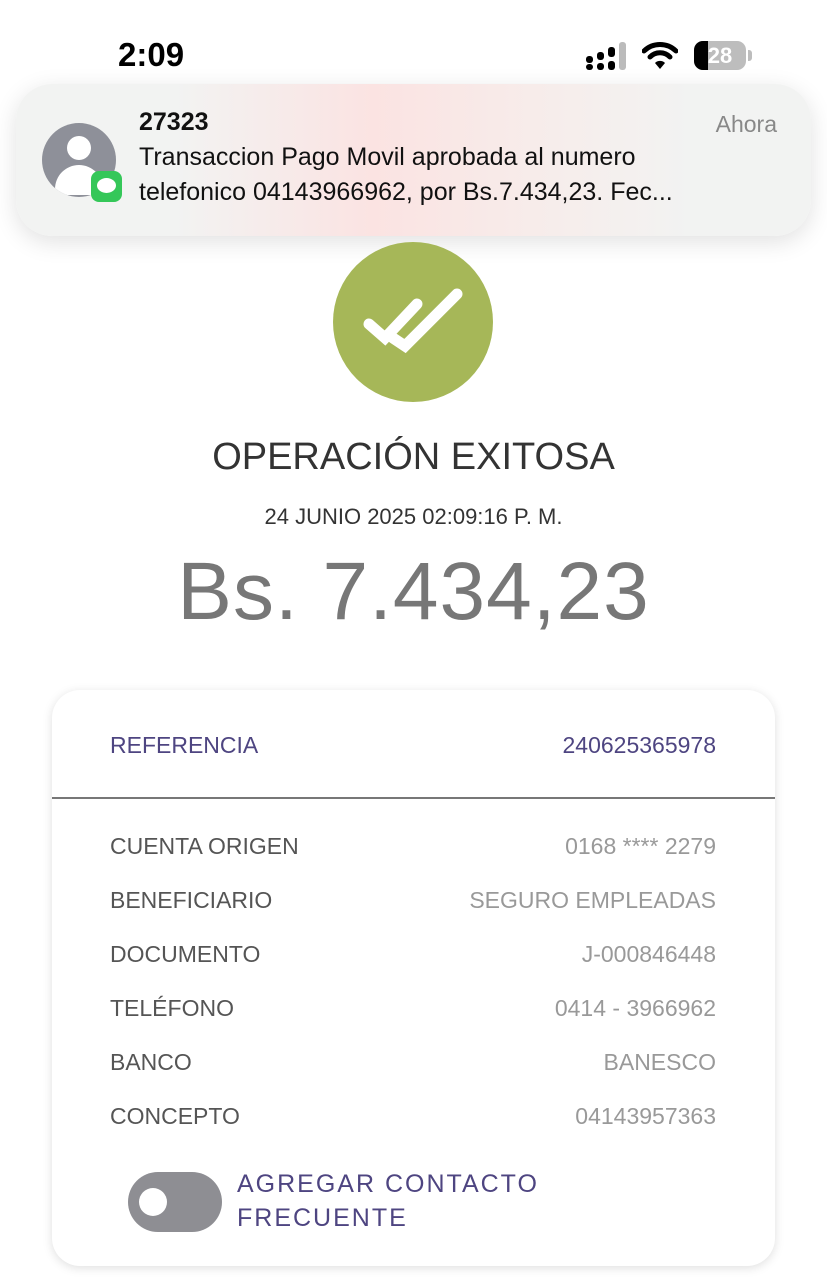 The width and height of the screenshot is (827, 1280). Describe the element at coordinates (660, 55) in the screenshot. I see `wifi-icon` at that location.